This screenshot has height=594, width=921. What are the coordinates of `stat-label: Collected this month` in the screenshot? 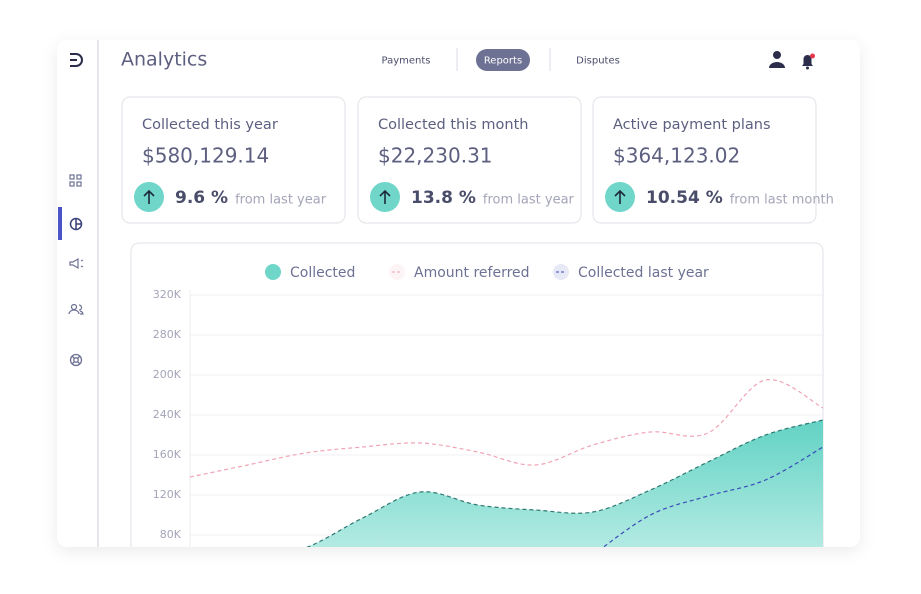 It's located at (453, 125).